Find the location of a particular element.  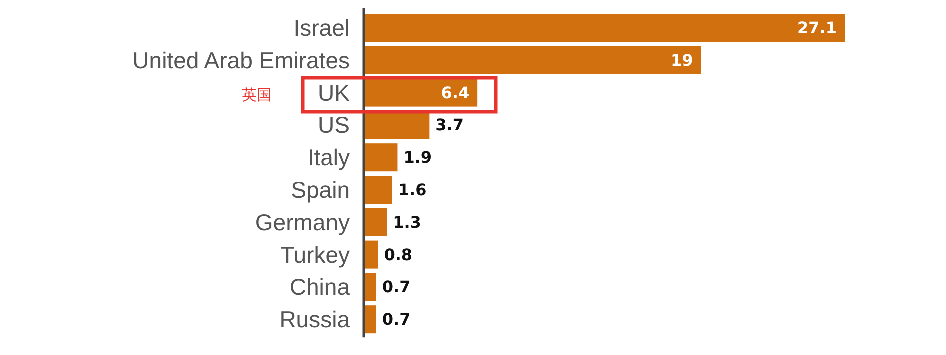

y-tick-label: Germany is located at coordinates (302, 222).